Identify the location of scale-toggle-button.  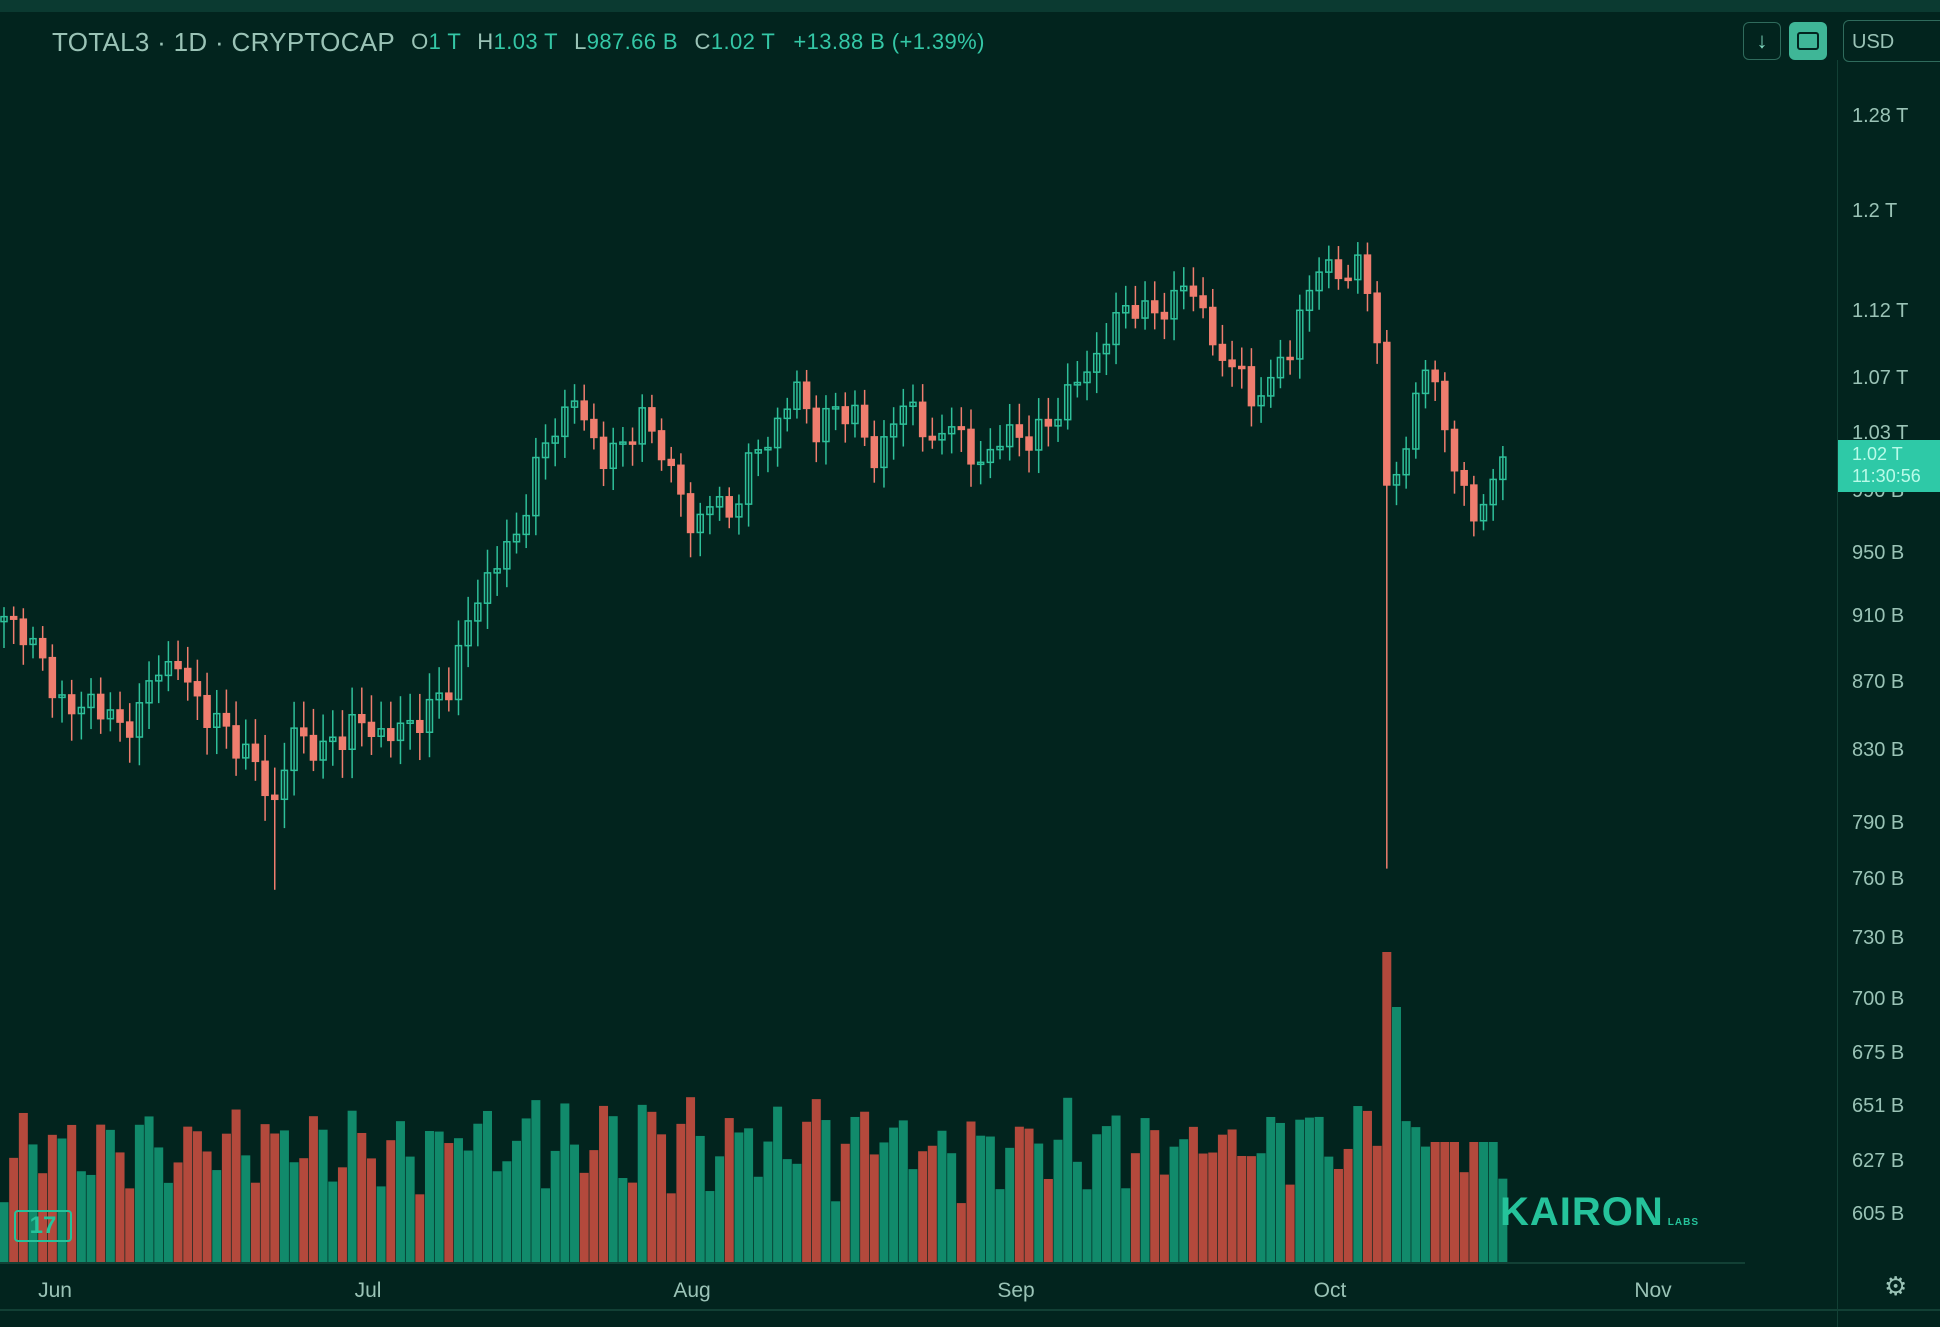
(1808, 41).